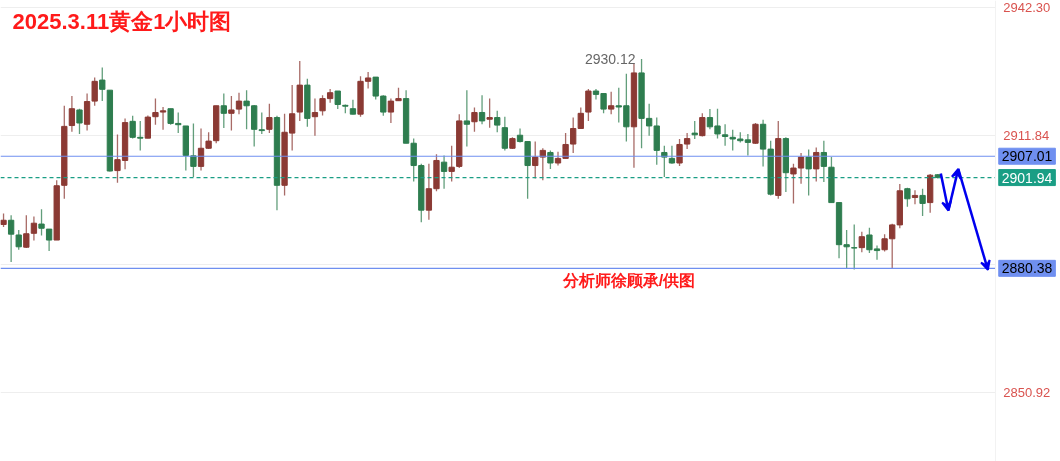 This screenshot has height=461, width=1060. Describe the element at coordinates (610, 58) in the screenshot. I see `annotation: 2930.12` at that location.